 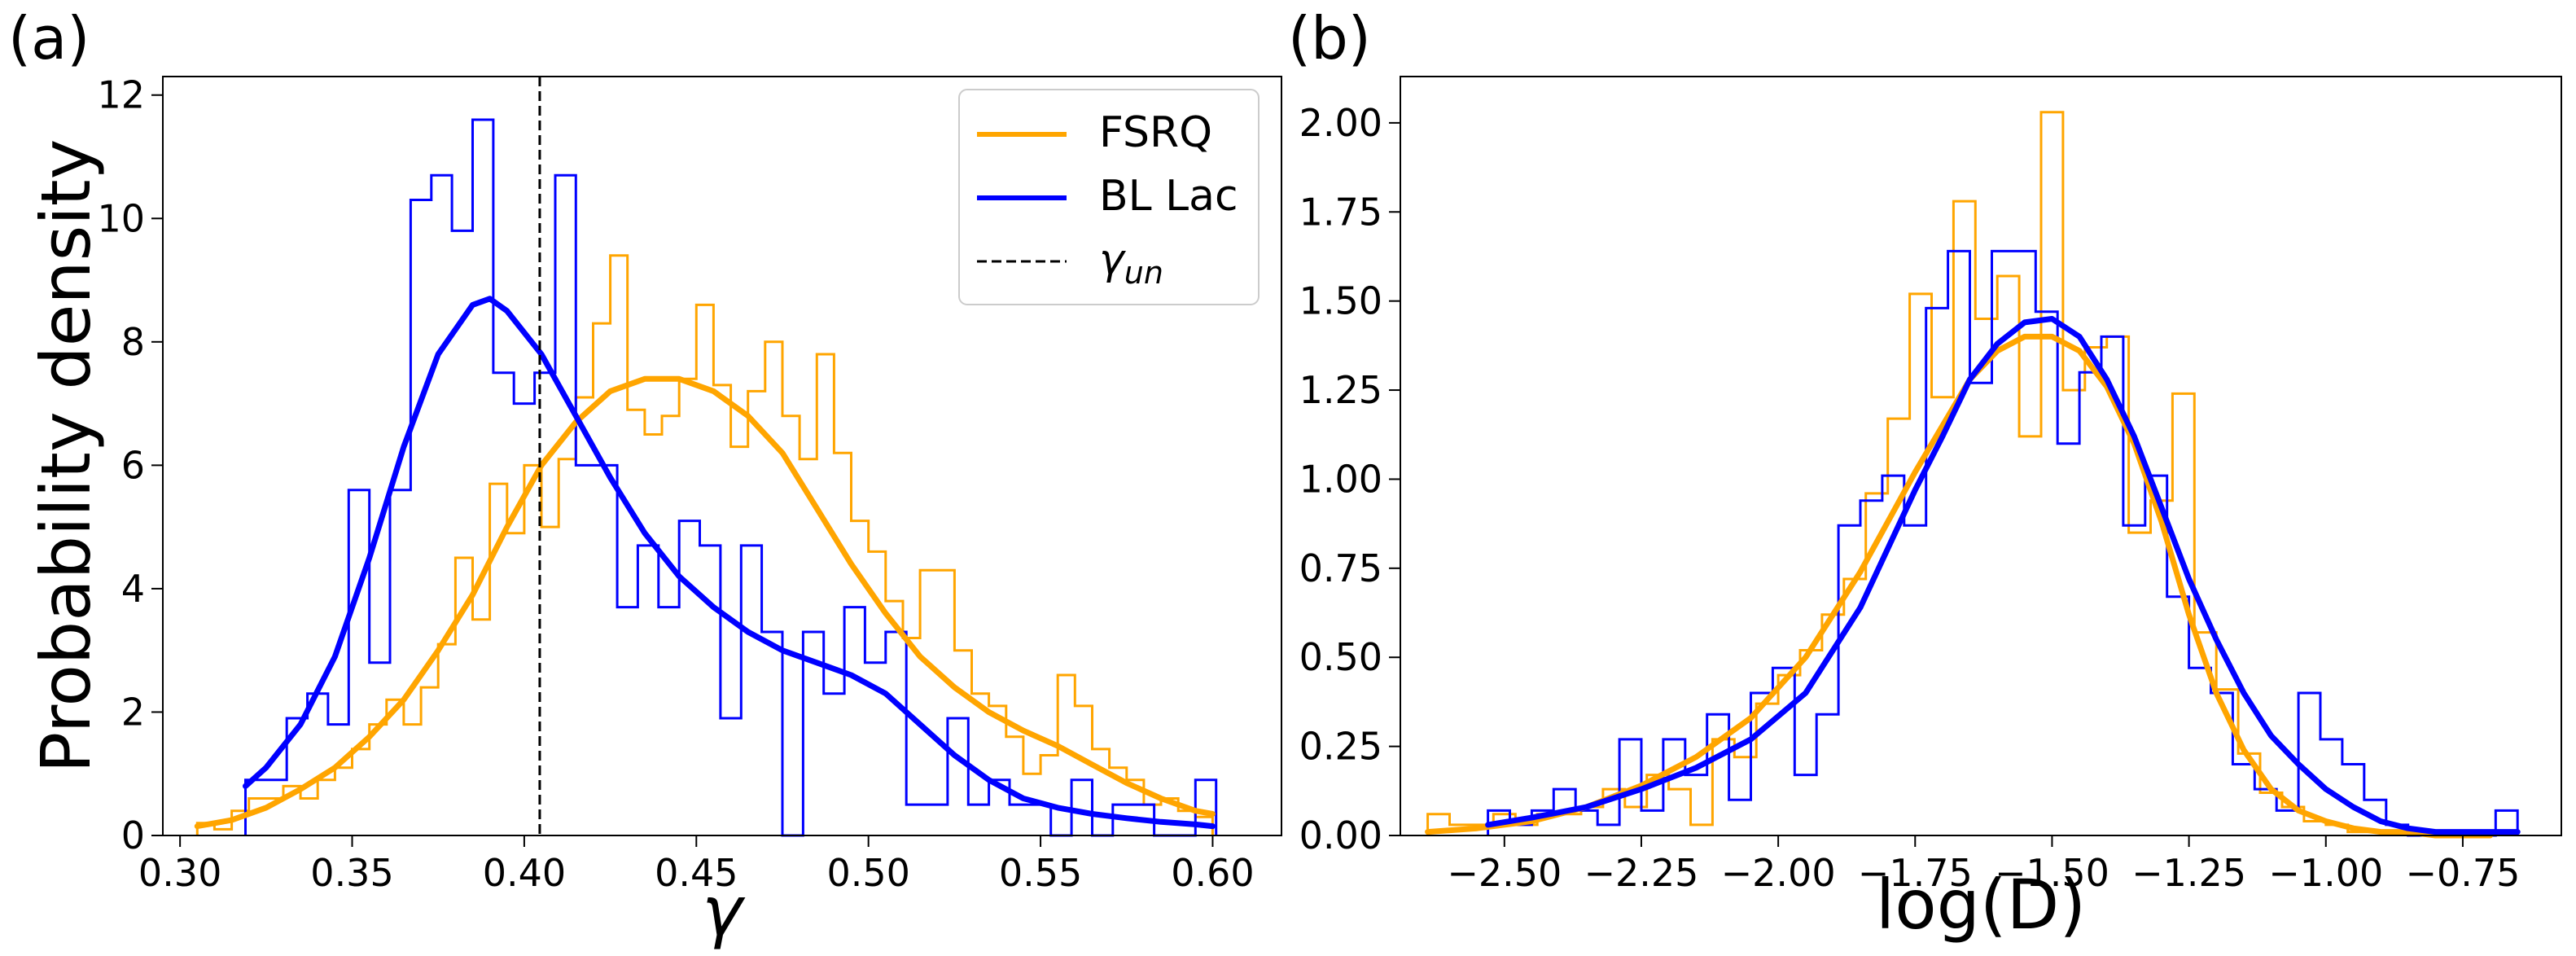 I want to click on panel-b-x-tick-label: −2.00, so click(x=1778, y=873).